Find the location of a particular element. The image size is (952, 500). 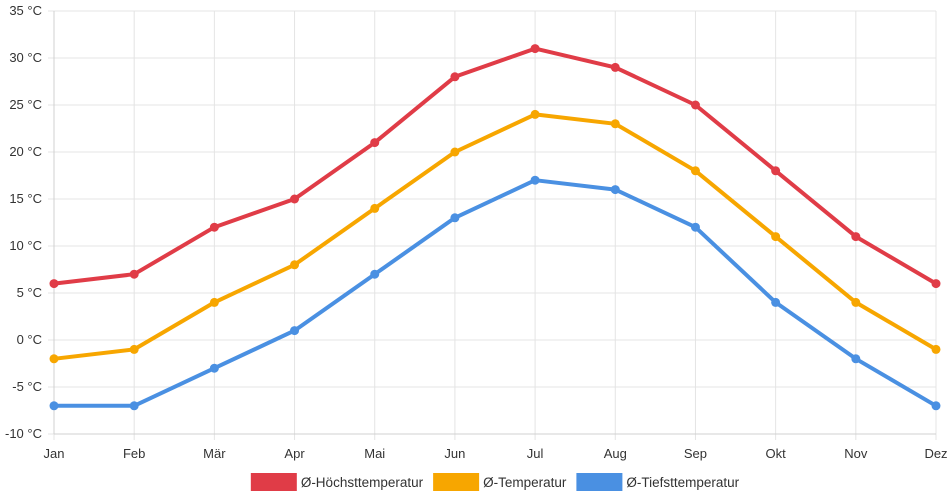

x-tick-label: Jul is located at coordinates (535, 453).